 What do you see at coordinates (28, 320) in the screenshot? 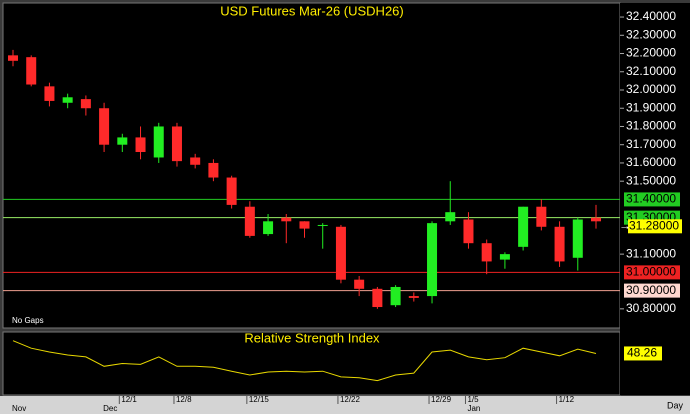
I see `annotation: No Gaps` at bounding box center [28, 320].